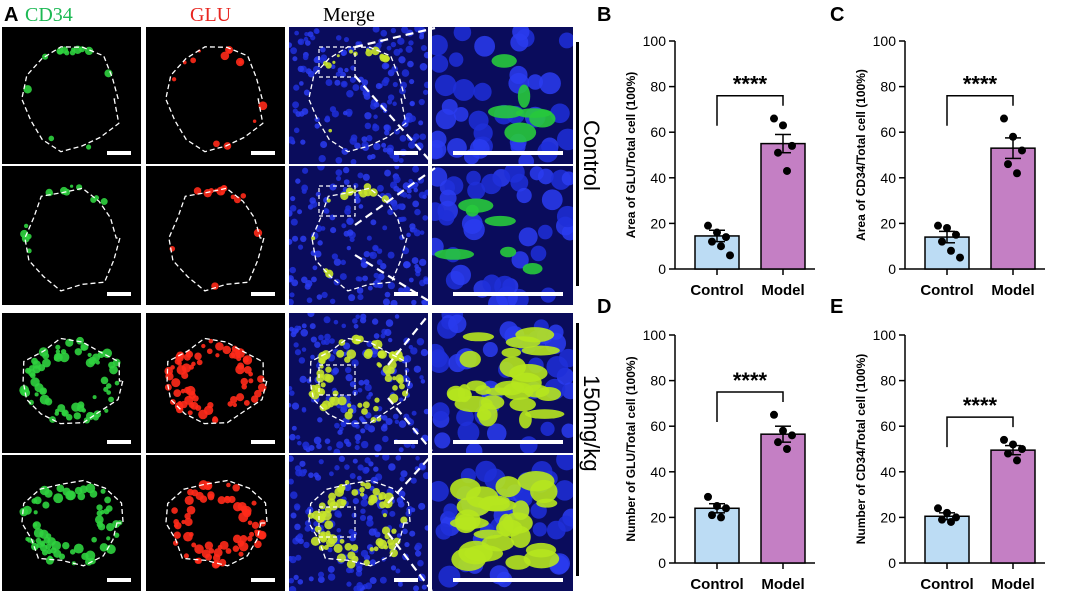 This screenshot has height=591, width=1065. What do you see at coordinates (604, 307) in the screenshot?
I see `panel-letter-d: D` at bounding box center [604, 307].